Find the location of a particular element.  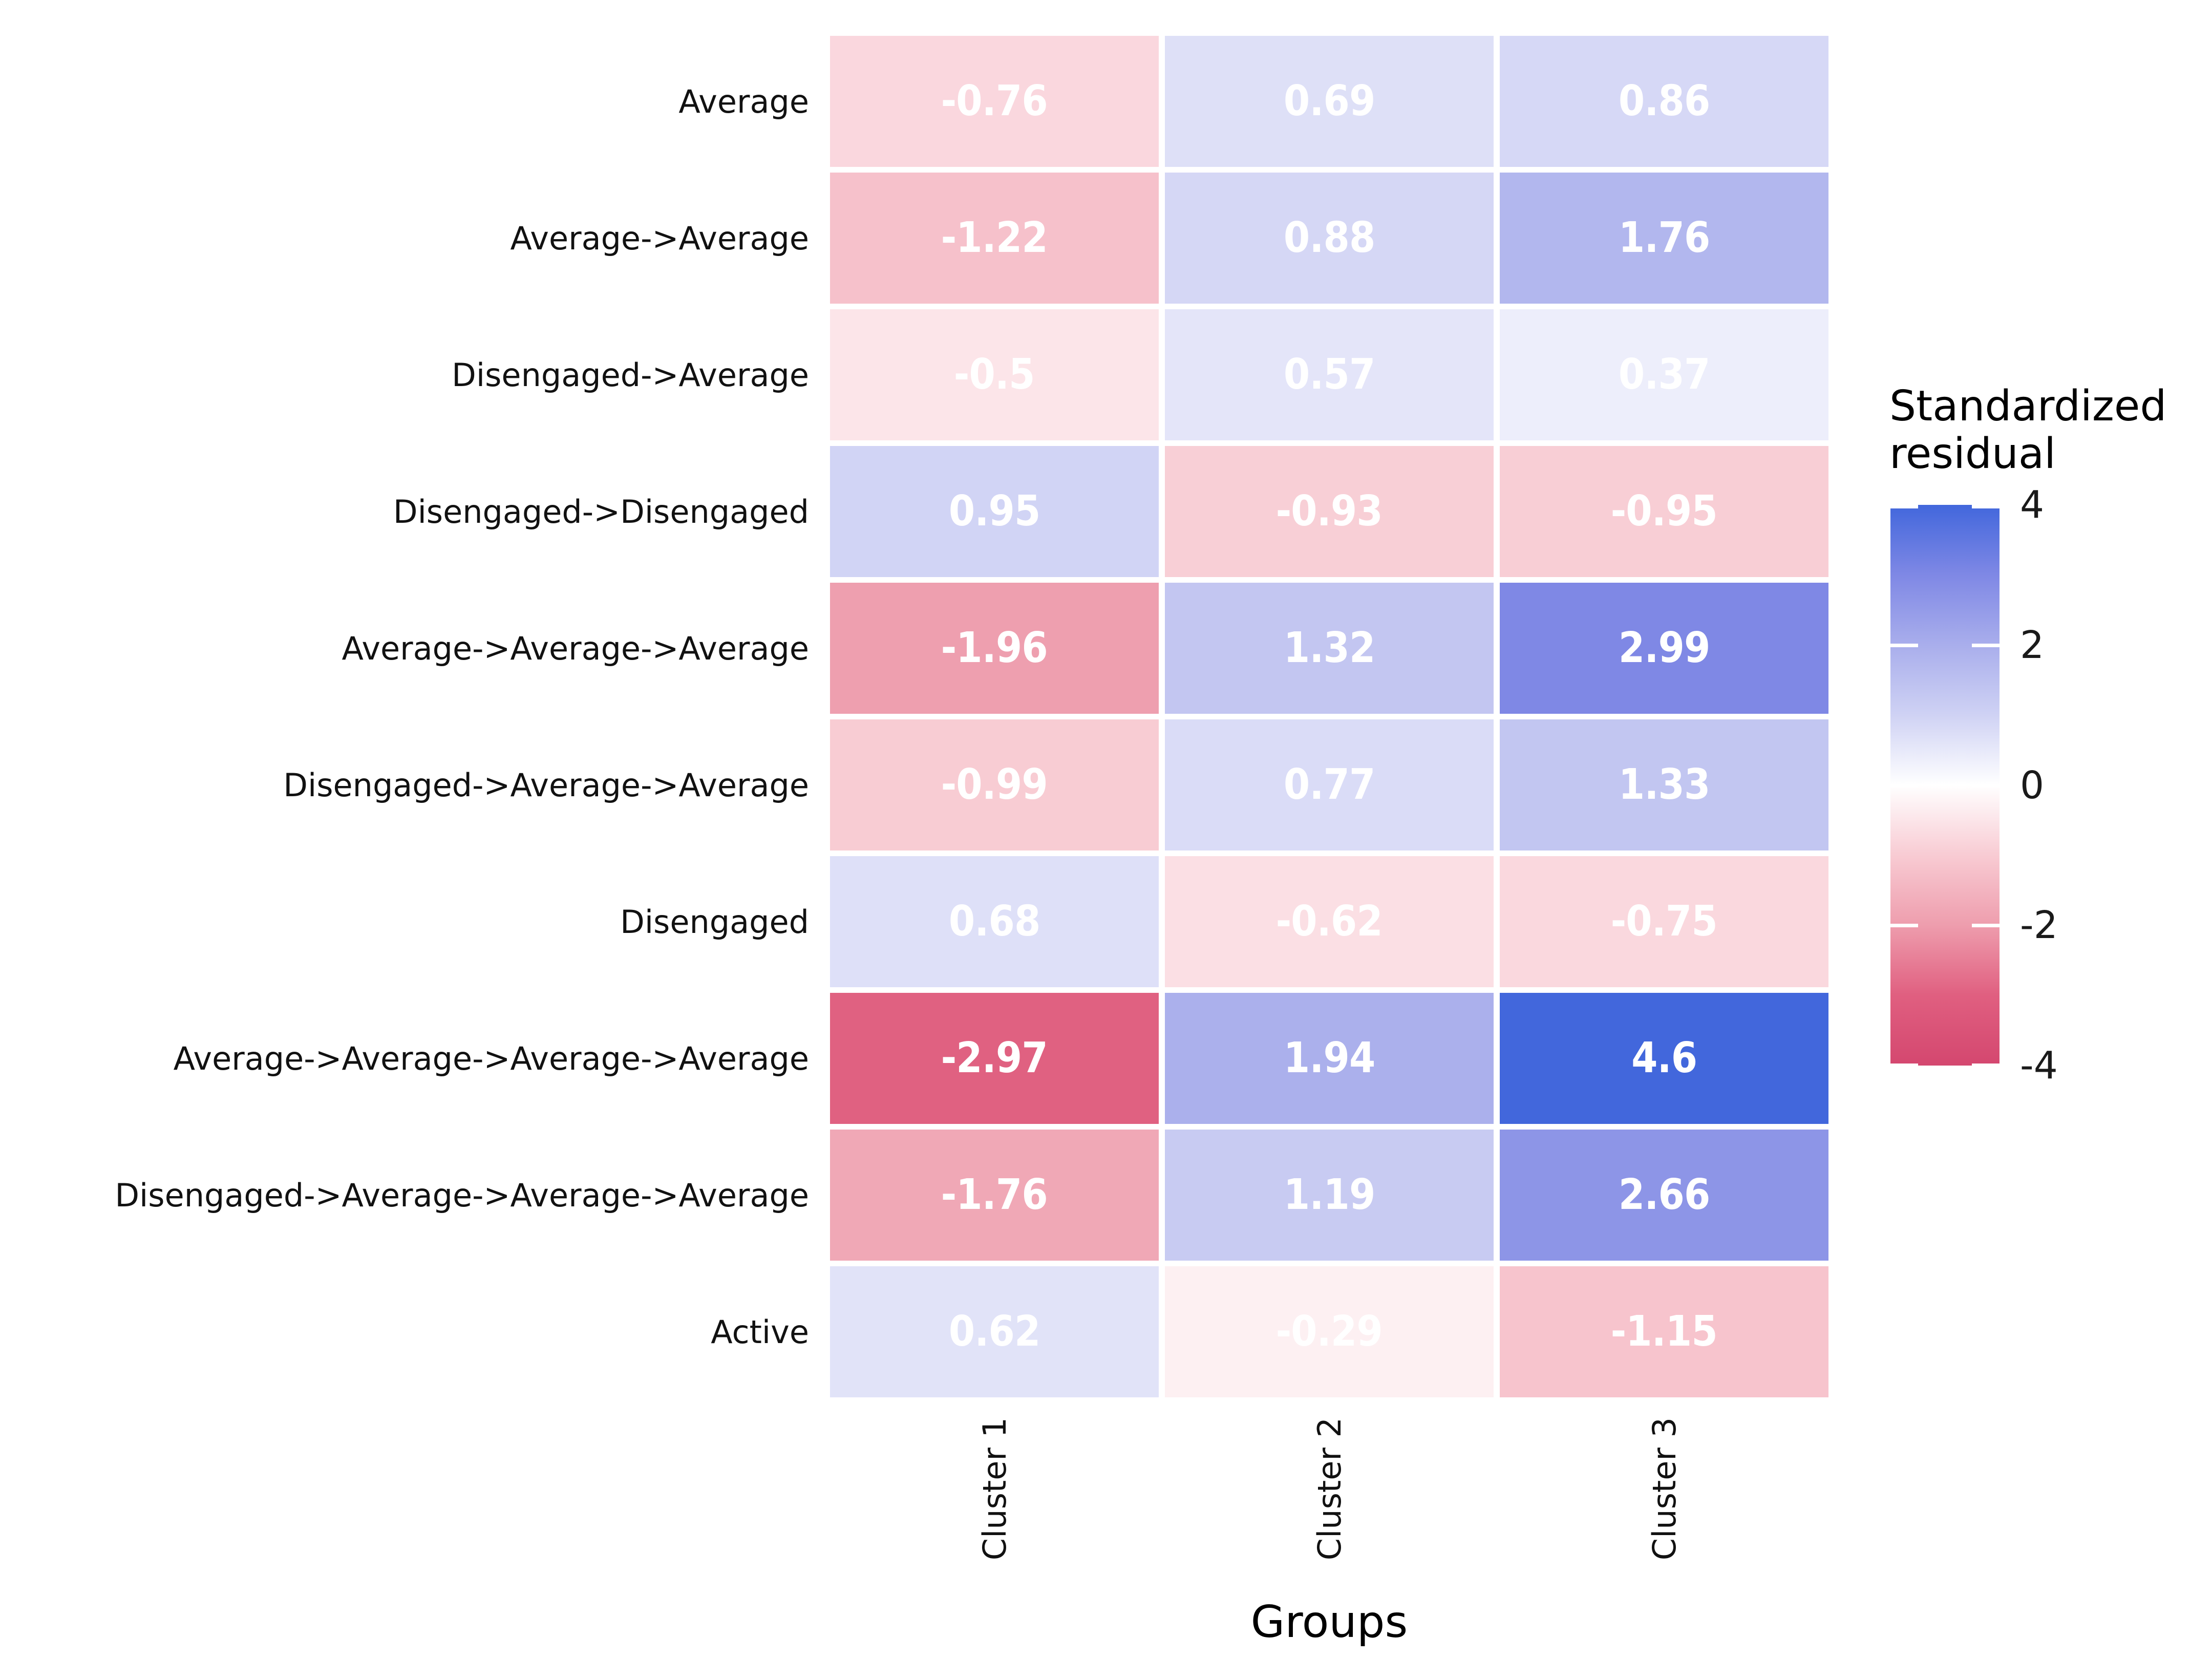

legend-tick-label: 4 is located at coordinates (2033, 505).